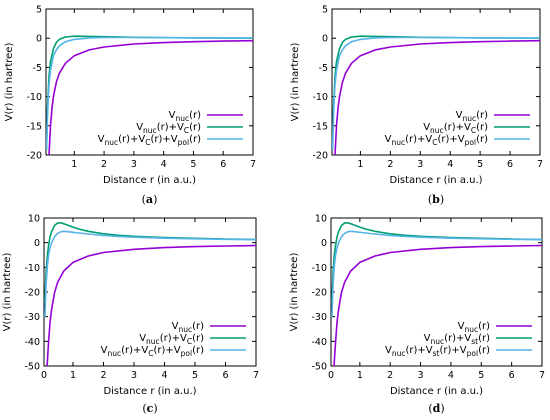 This screenshot has height=420, width=550. Describe the element at coordinates (457, 339) in the screenshot. I see `legend-label: Vnuc(r)+Vst(r)` at that location.